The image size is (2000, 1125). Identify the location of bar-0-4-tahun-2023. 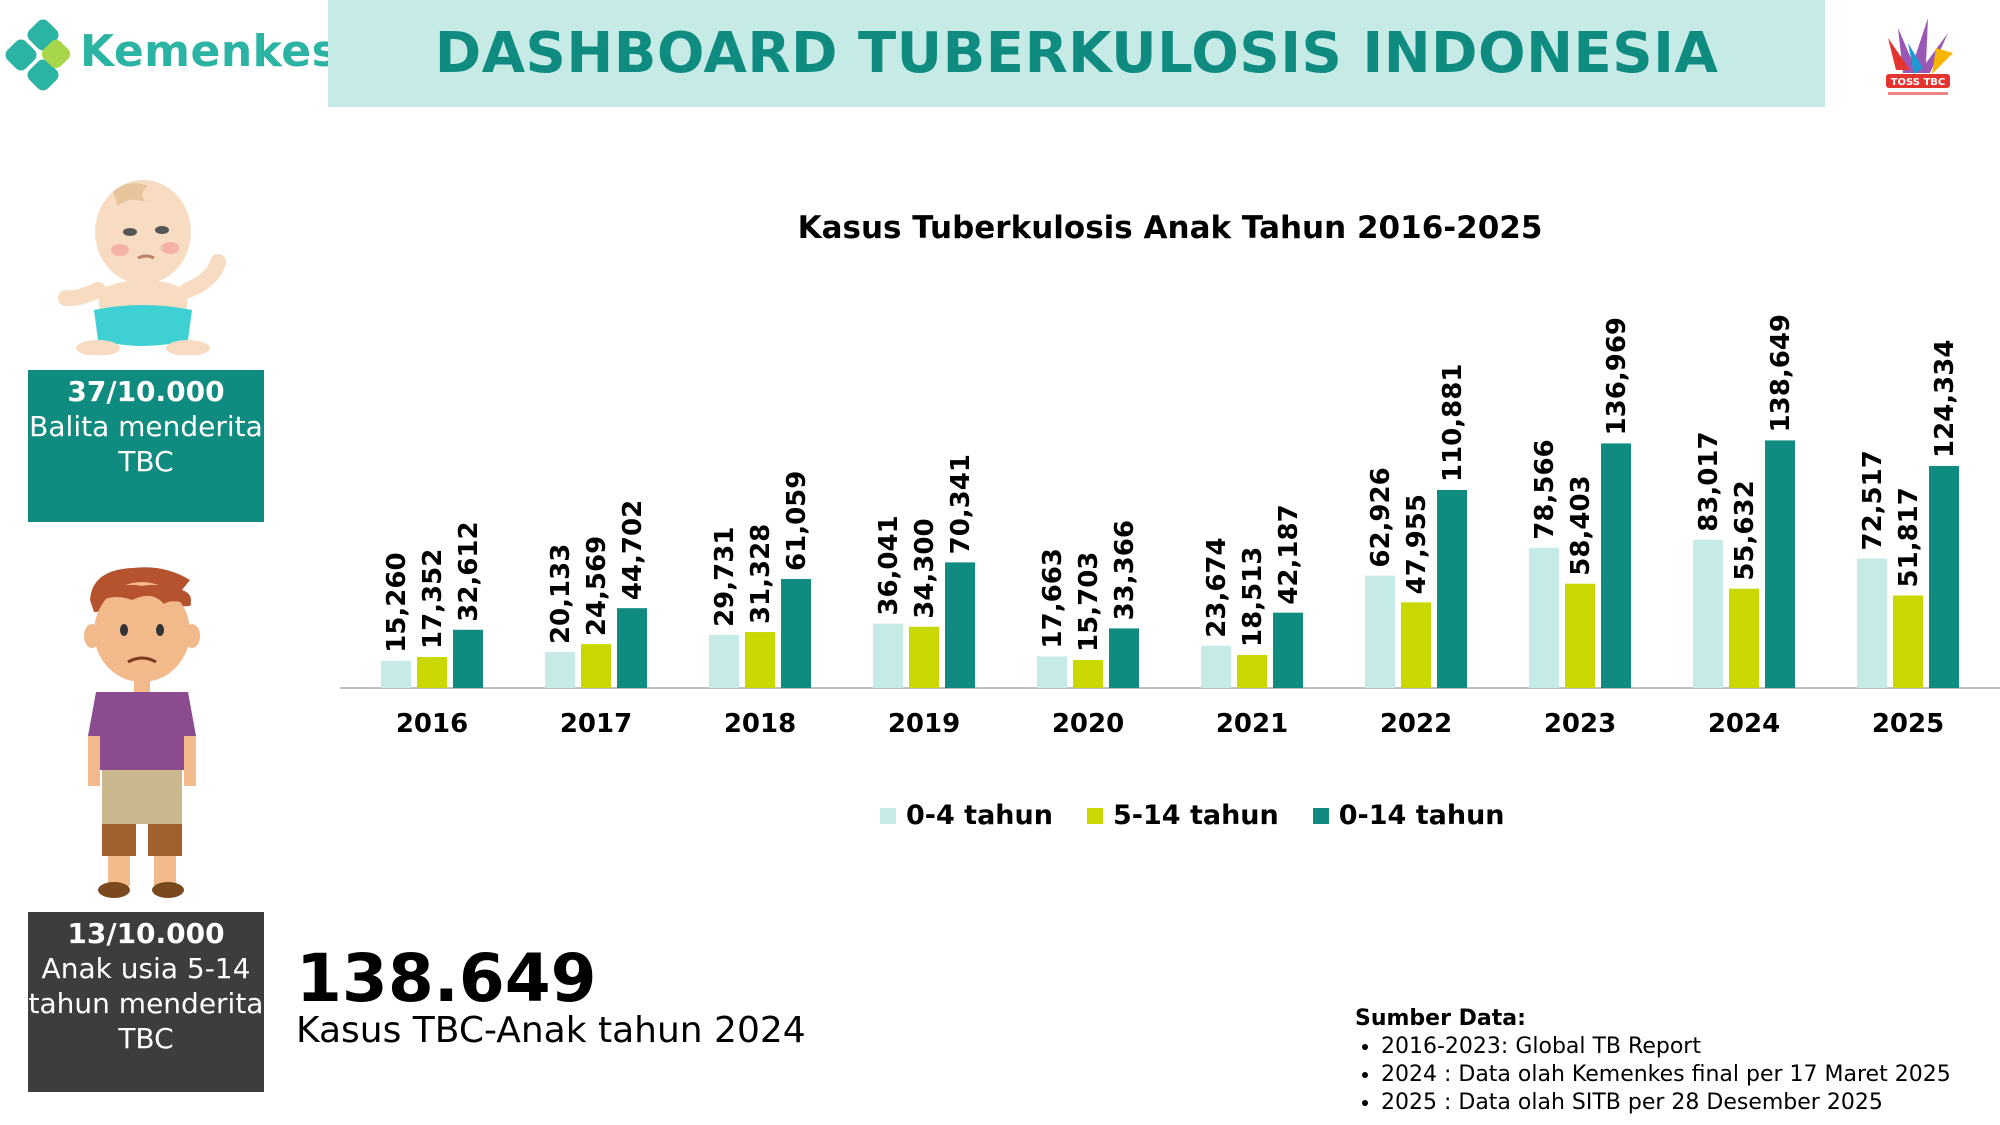
(1544, 617).